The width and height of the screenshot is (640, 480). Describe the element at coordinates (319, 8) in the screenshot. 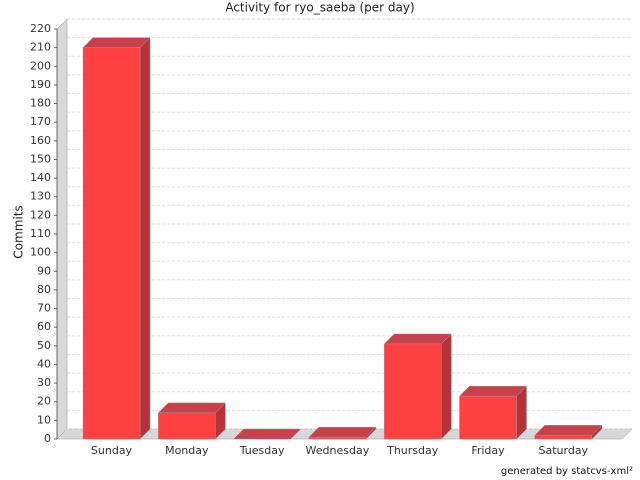

I see `chart-title: Activity for ryo_saeba (per day)` at that location.